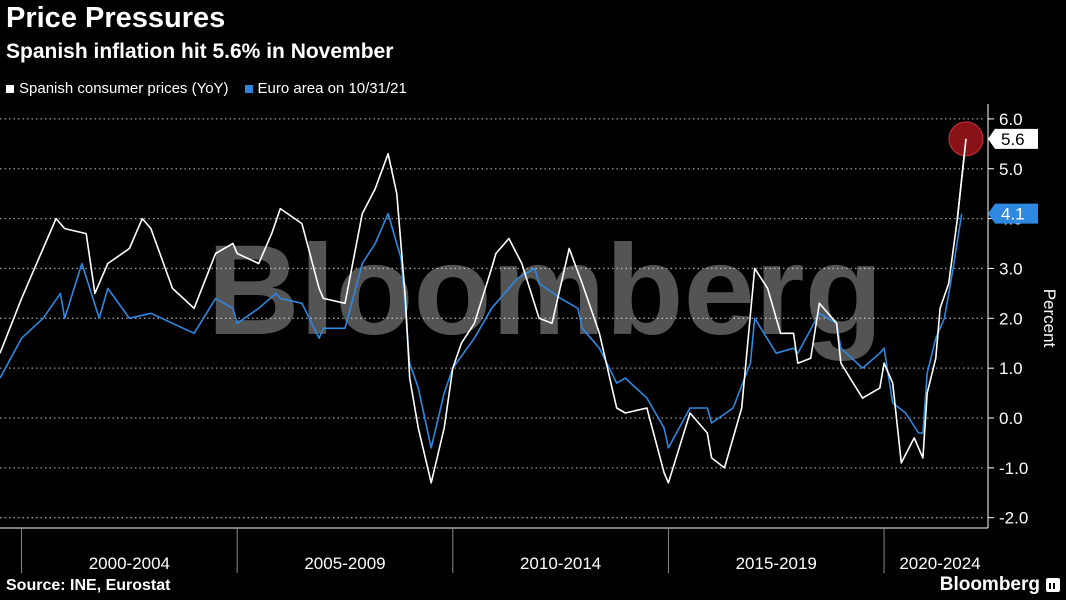  I want to click on legend-swatch-euro, so click(248, 88).